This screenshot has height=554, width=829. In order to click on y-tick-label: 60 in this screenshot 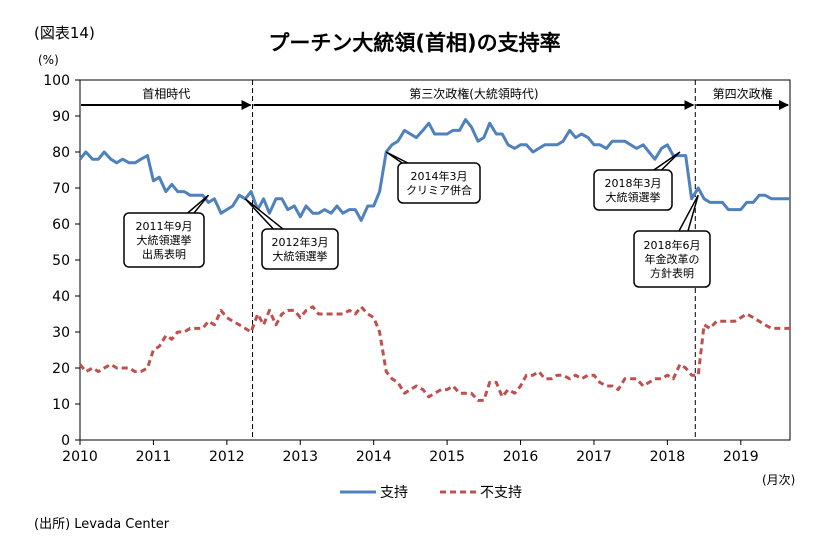, I will do `click(61, 225)`.